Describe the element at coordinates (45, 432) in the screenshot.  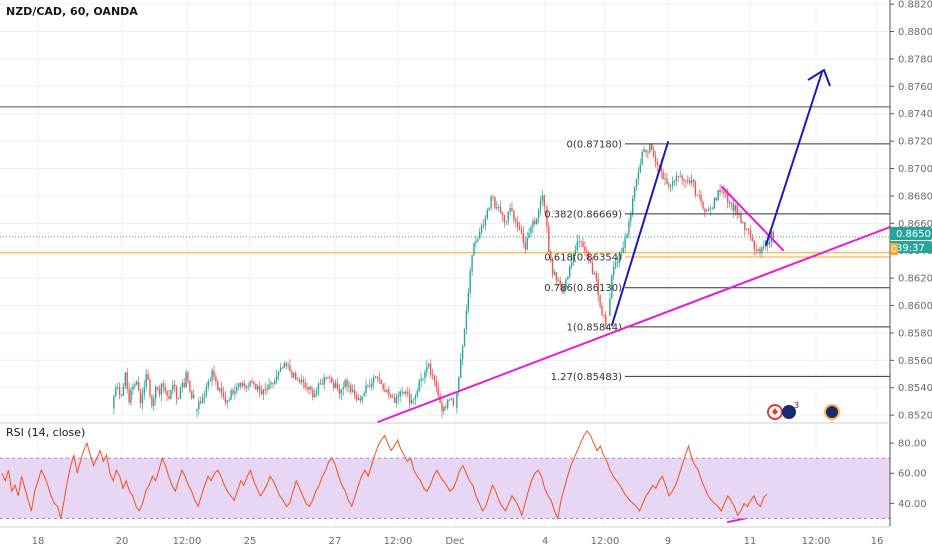
I see `rsi-title: RSI (14, close)` at that location.